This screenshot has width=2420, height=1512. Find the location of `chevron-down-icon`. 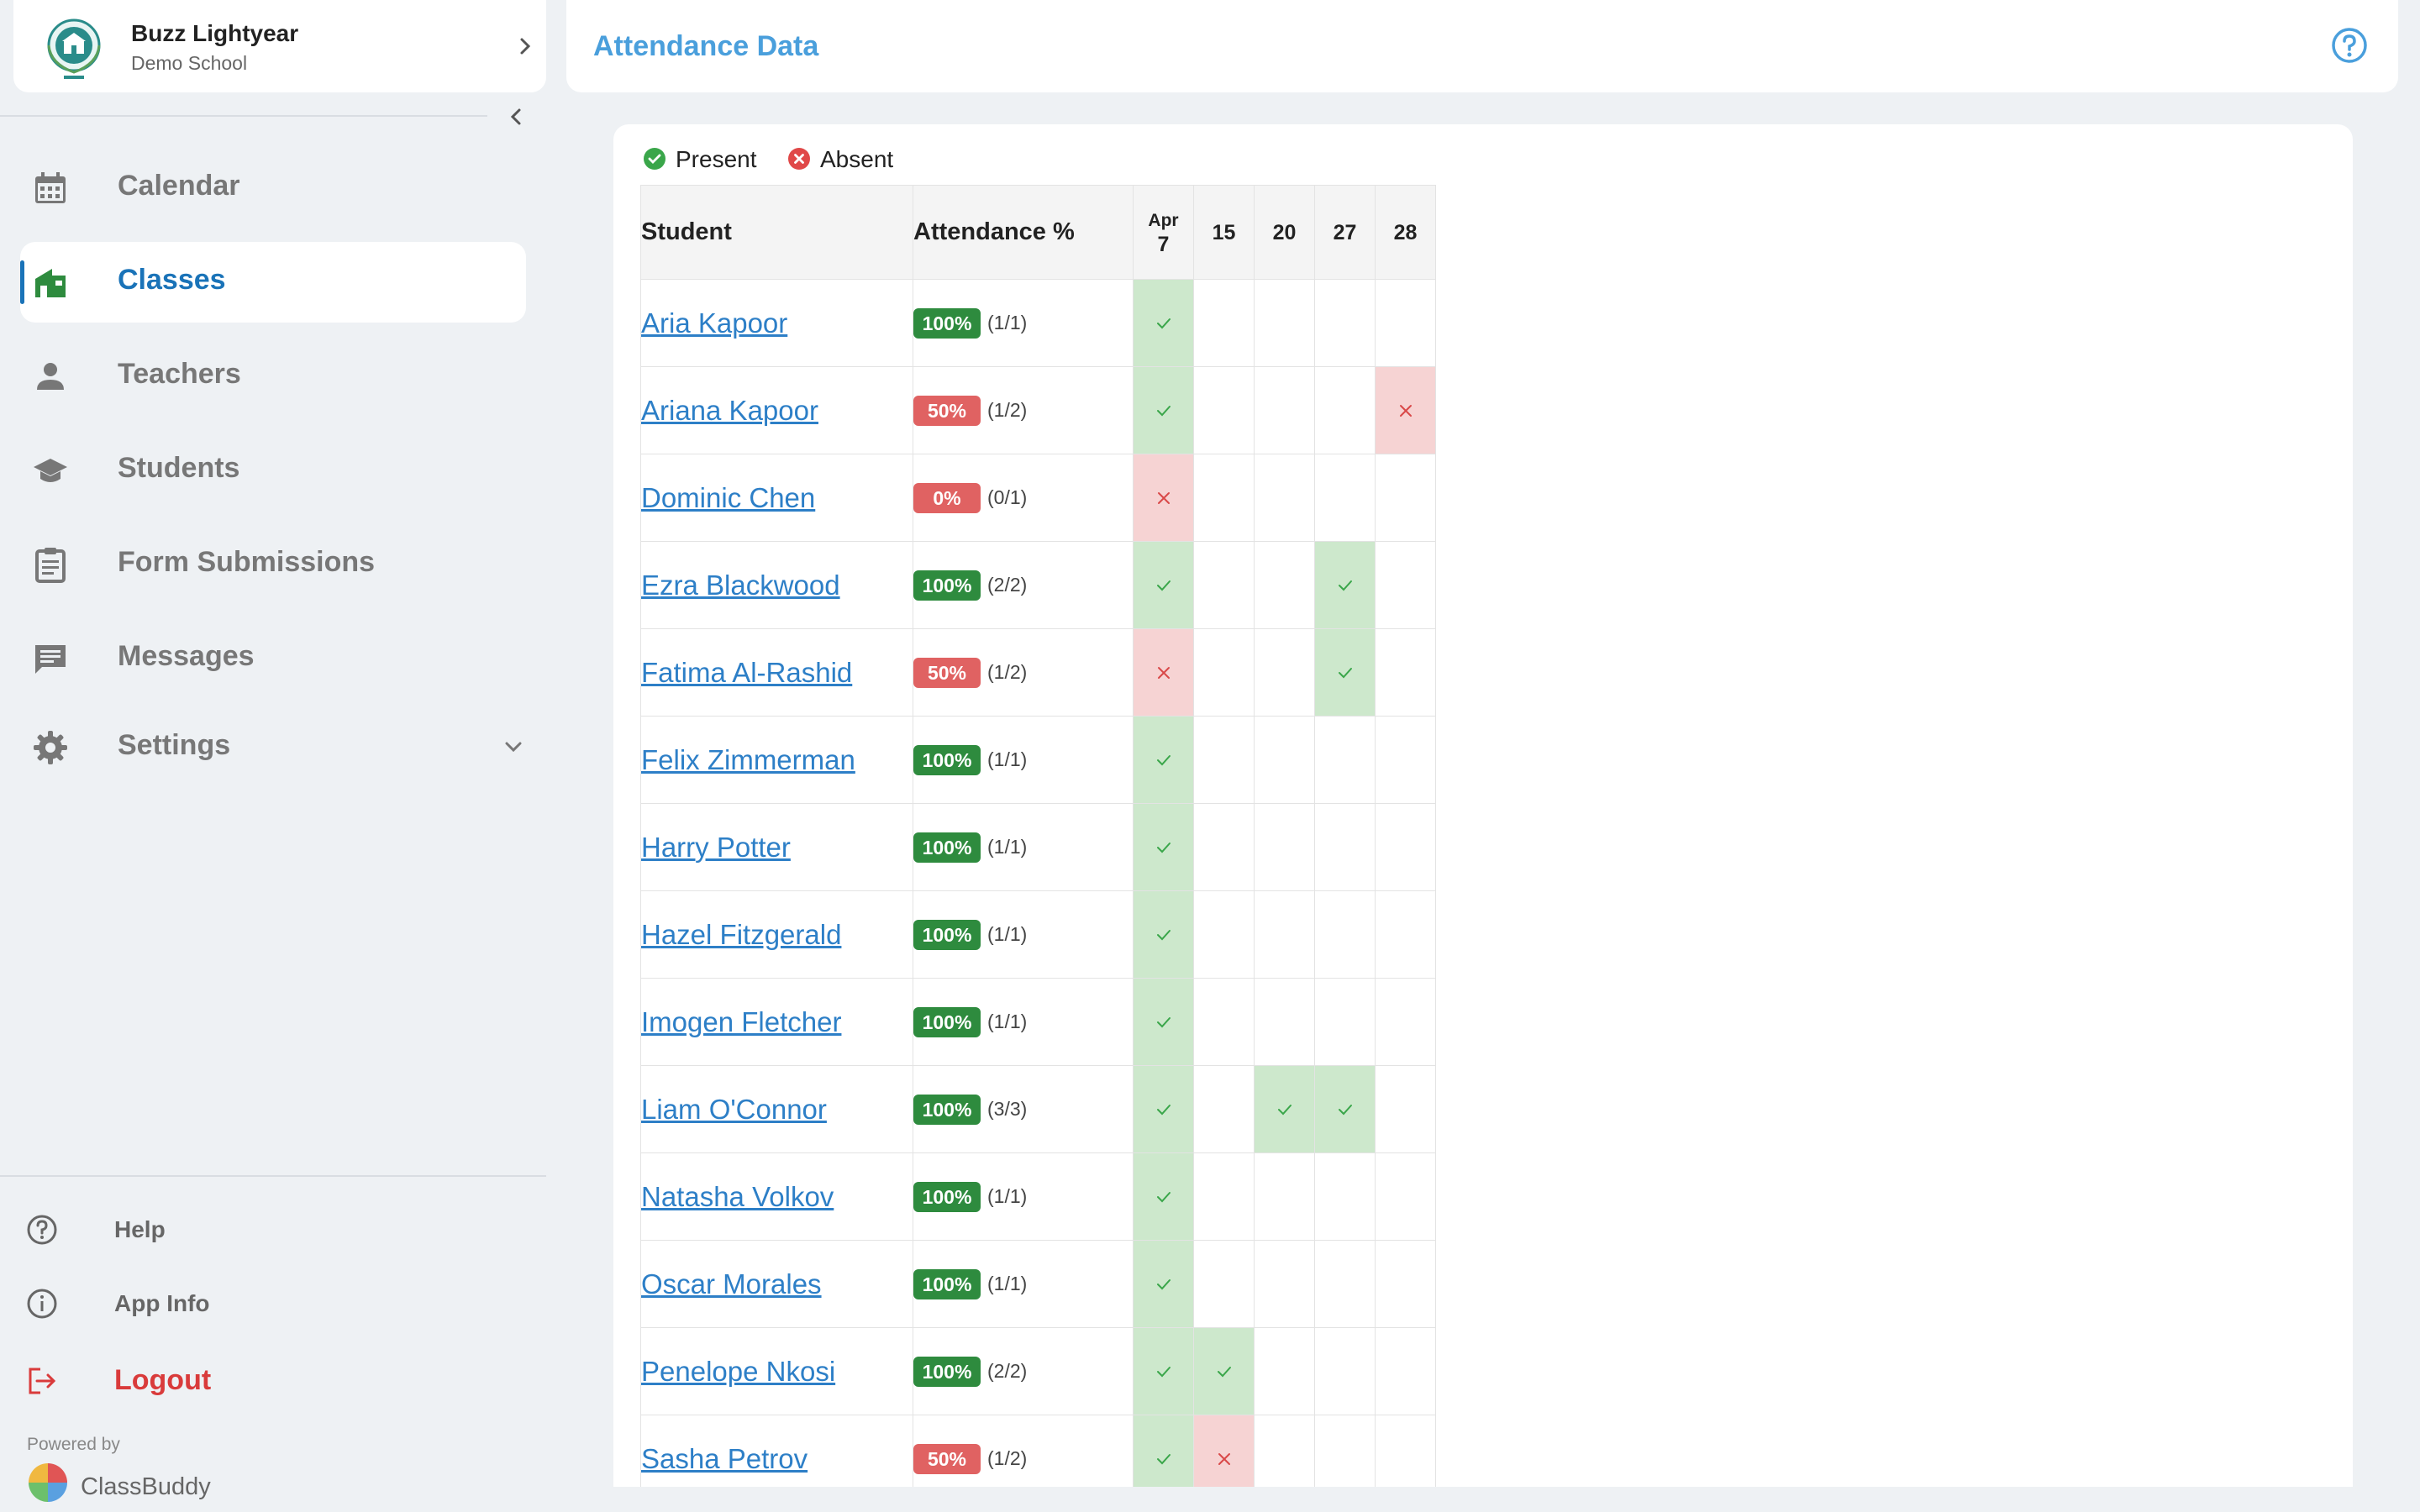

chevron-down-icon is located at coordinates (513, 746).